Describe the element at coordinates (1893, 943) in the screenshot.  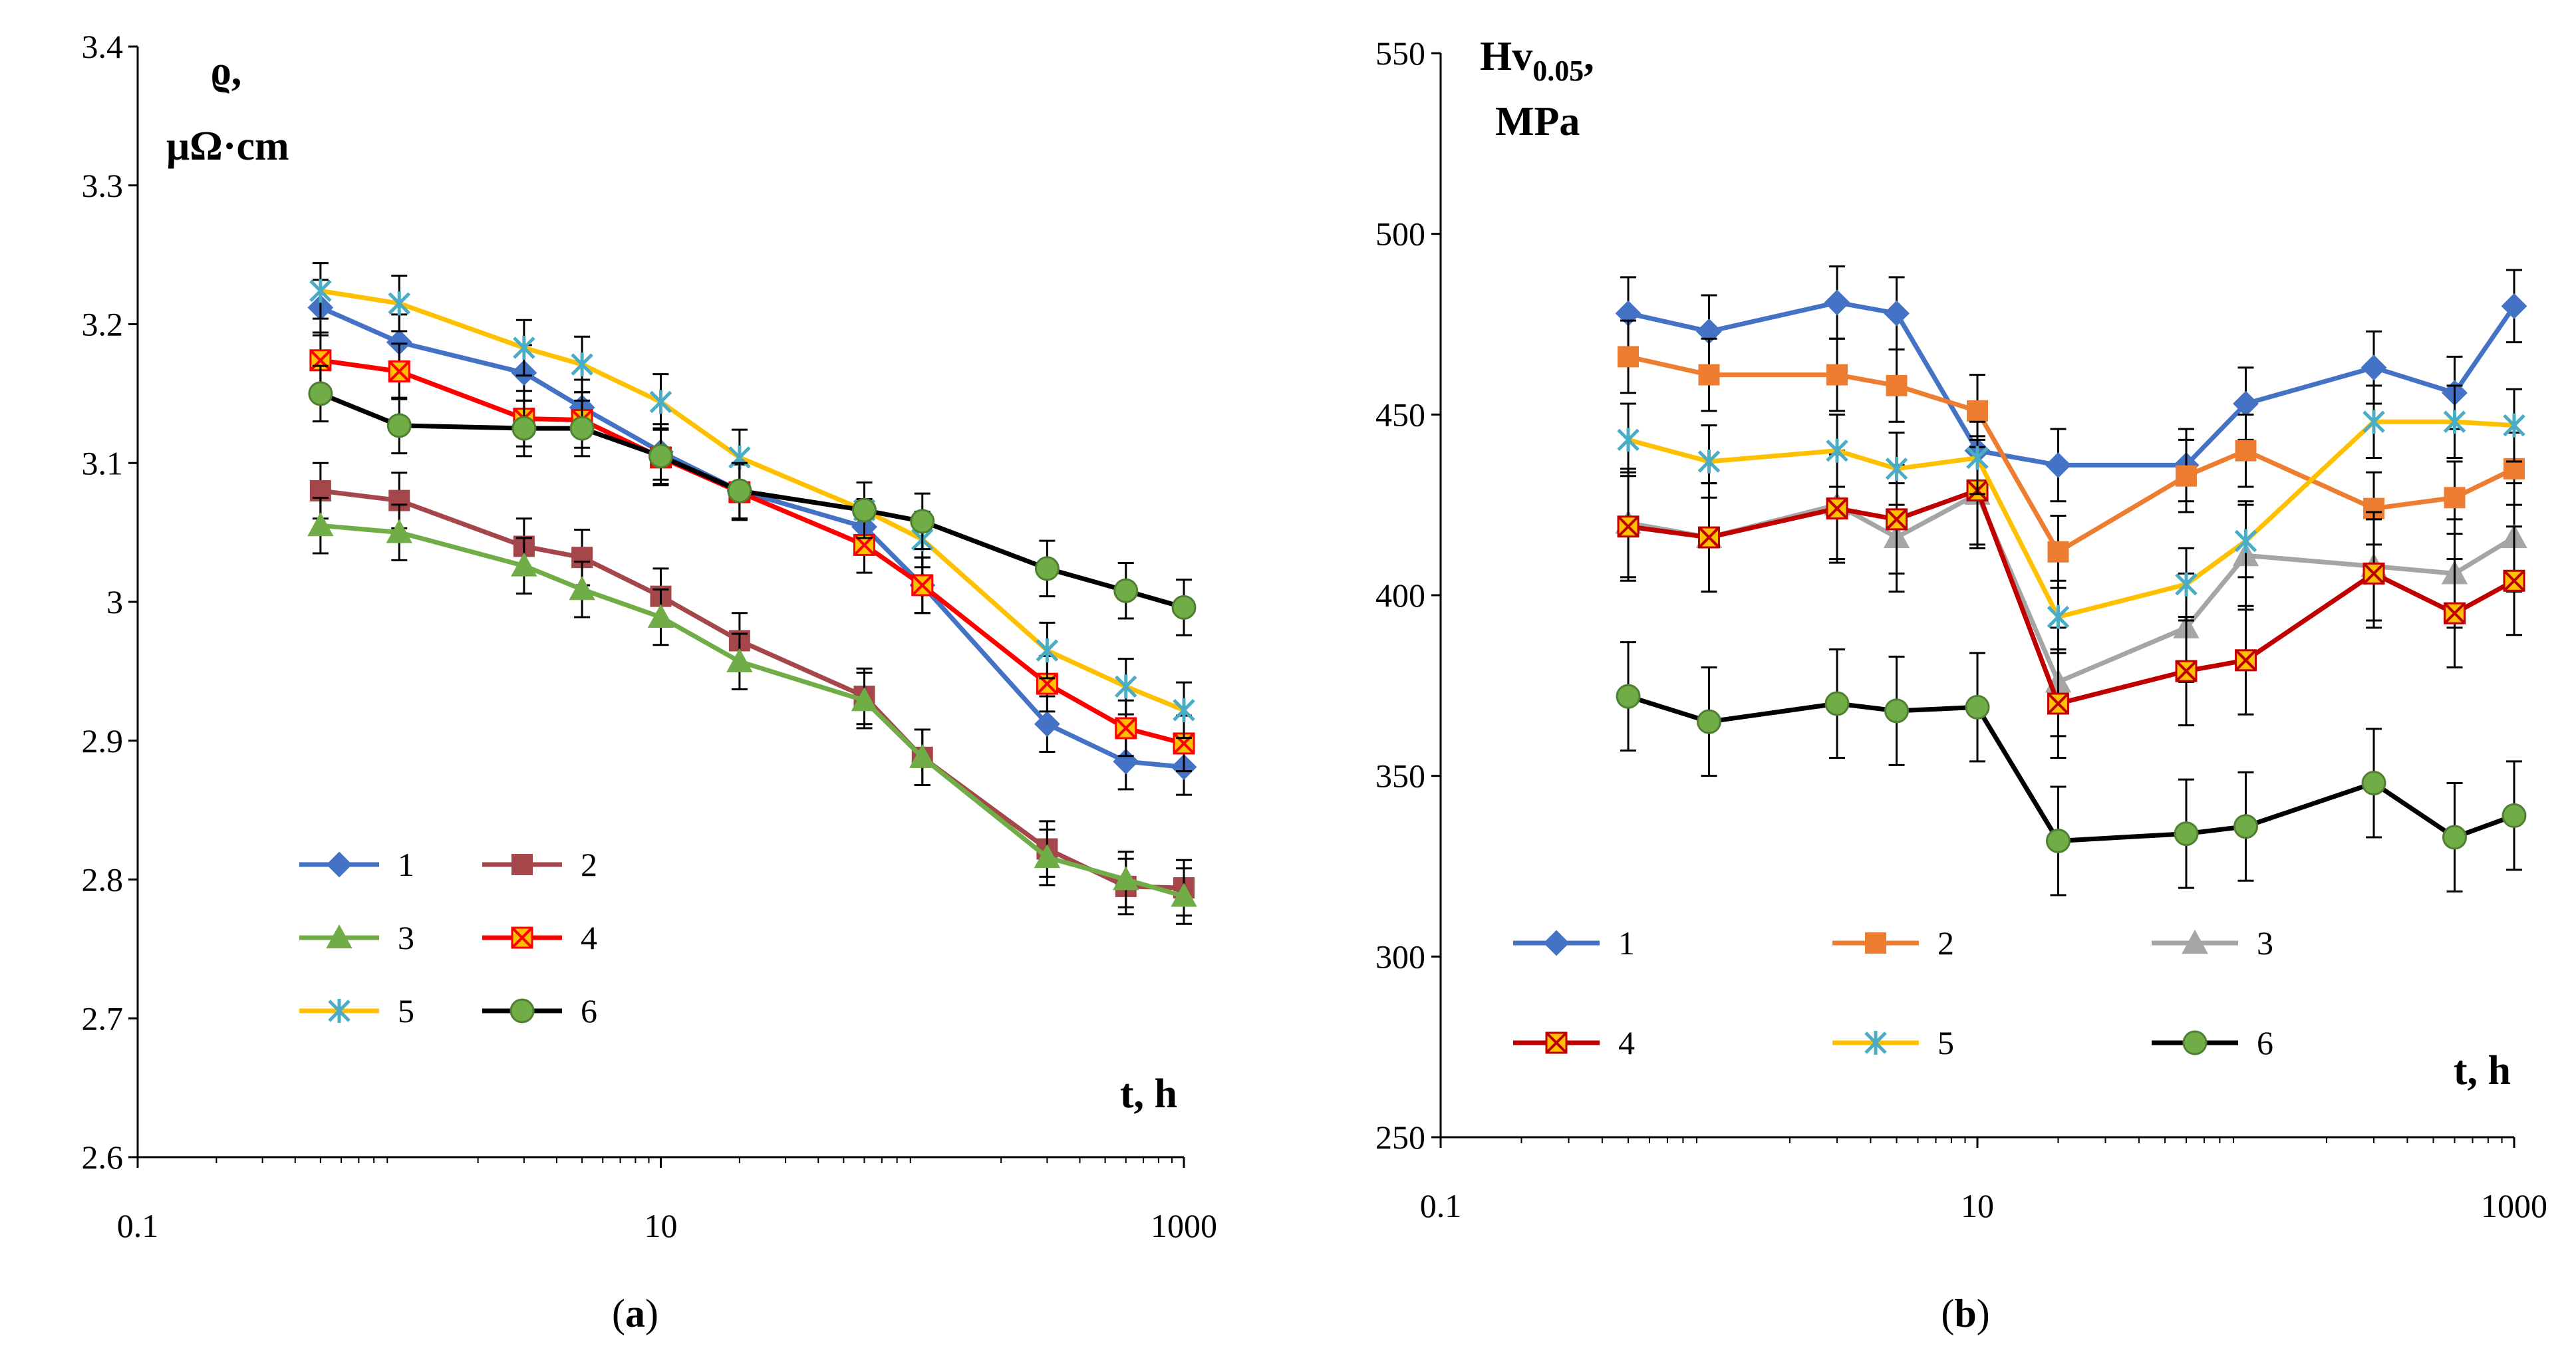
I see `panel-b-legend-item-2: 2` at that location.